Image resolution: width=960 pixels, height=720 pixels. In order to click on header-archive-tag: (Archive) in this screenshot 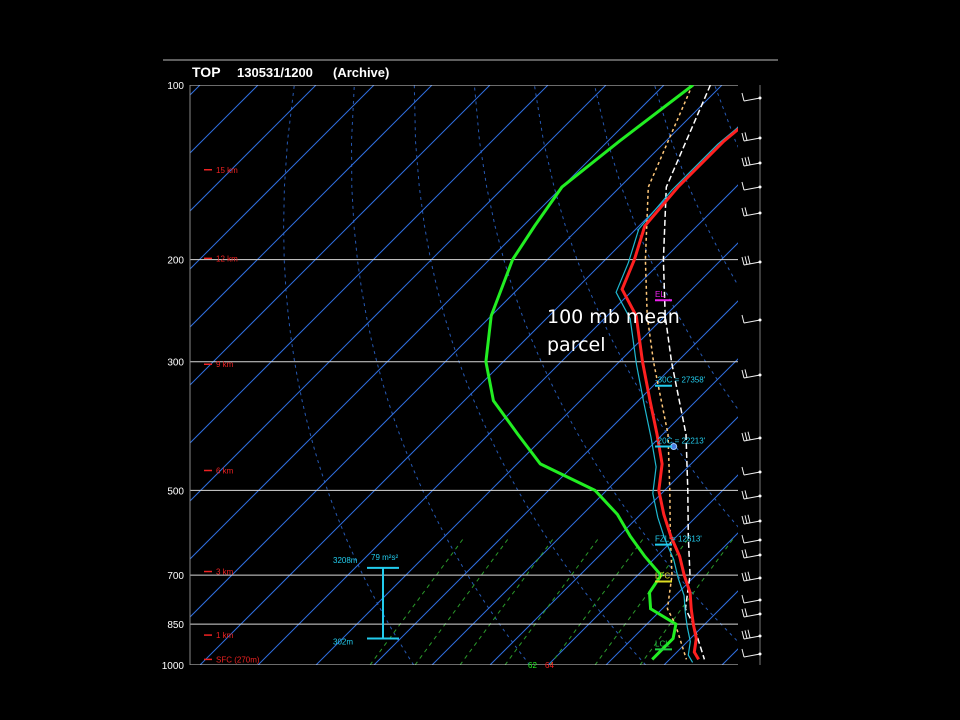, I will do `click(361, 72)`.